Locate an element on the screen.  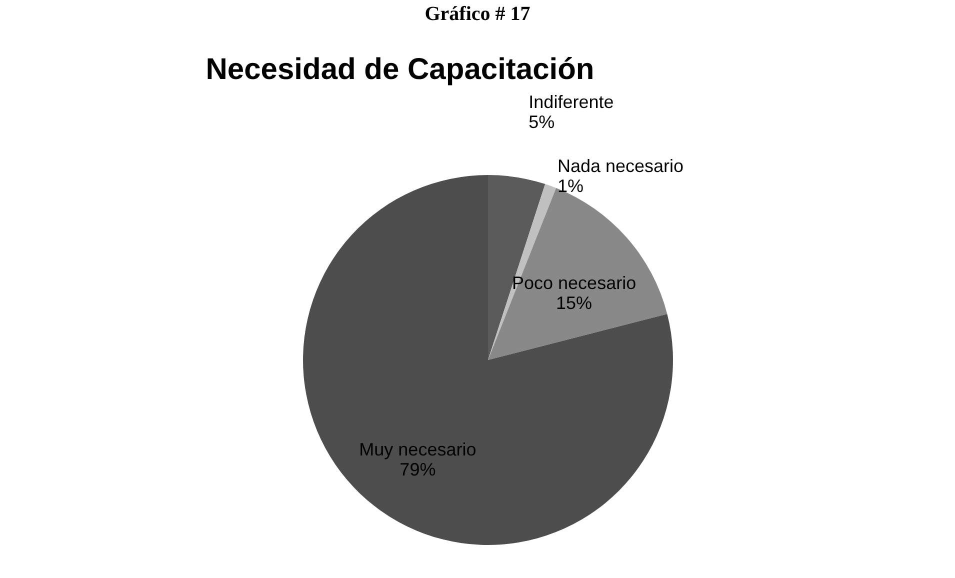
slice-label: Poco necesario is located at coordinates (574, 283).